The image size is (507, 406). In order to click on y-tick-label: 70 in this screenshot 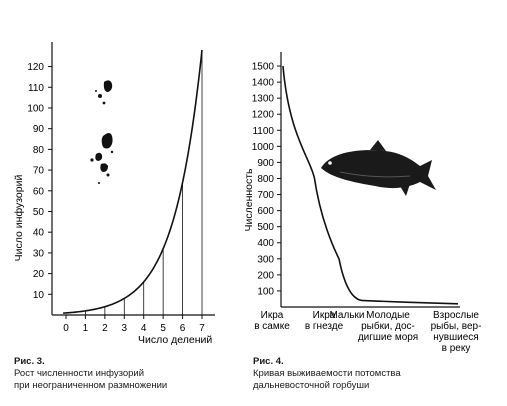, I will do `click(39, 171)`.